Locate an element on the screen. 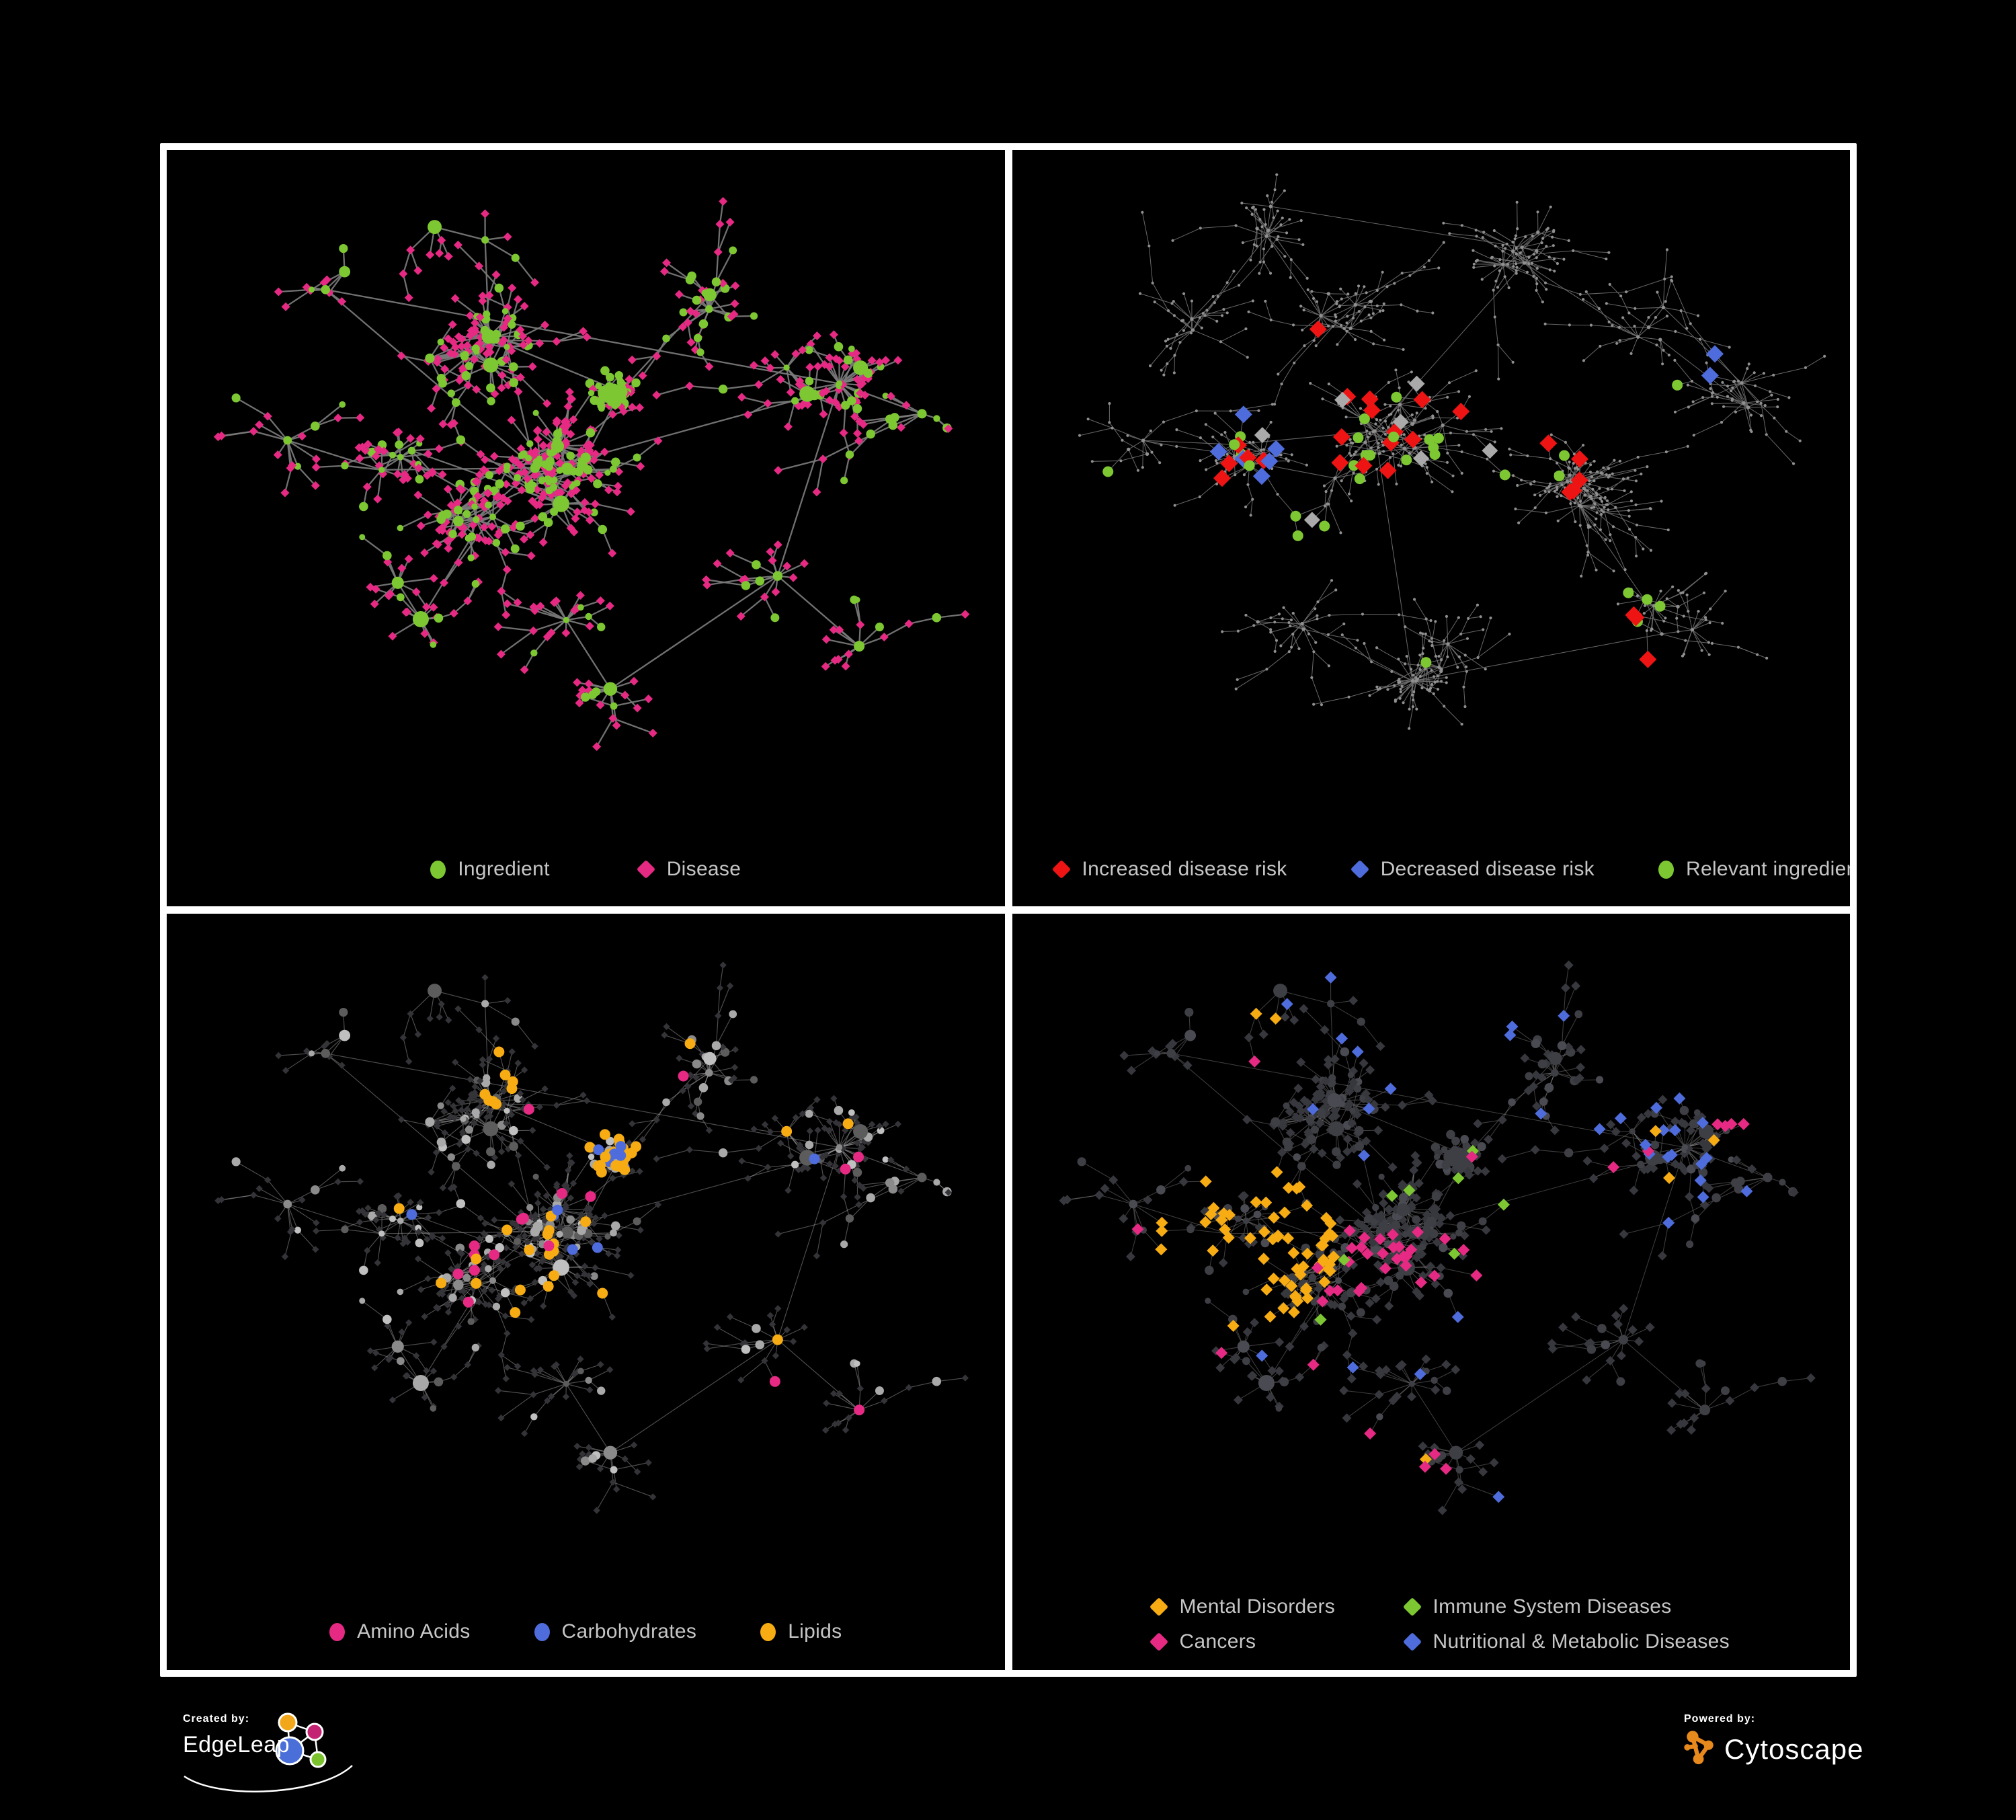 The image size is (2016, 1820). cytoscape-logo-icon is located at coordinates (1698, 1748).